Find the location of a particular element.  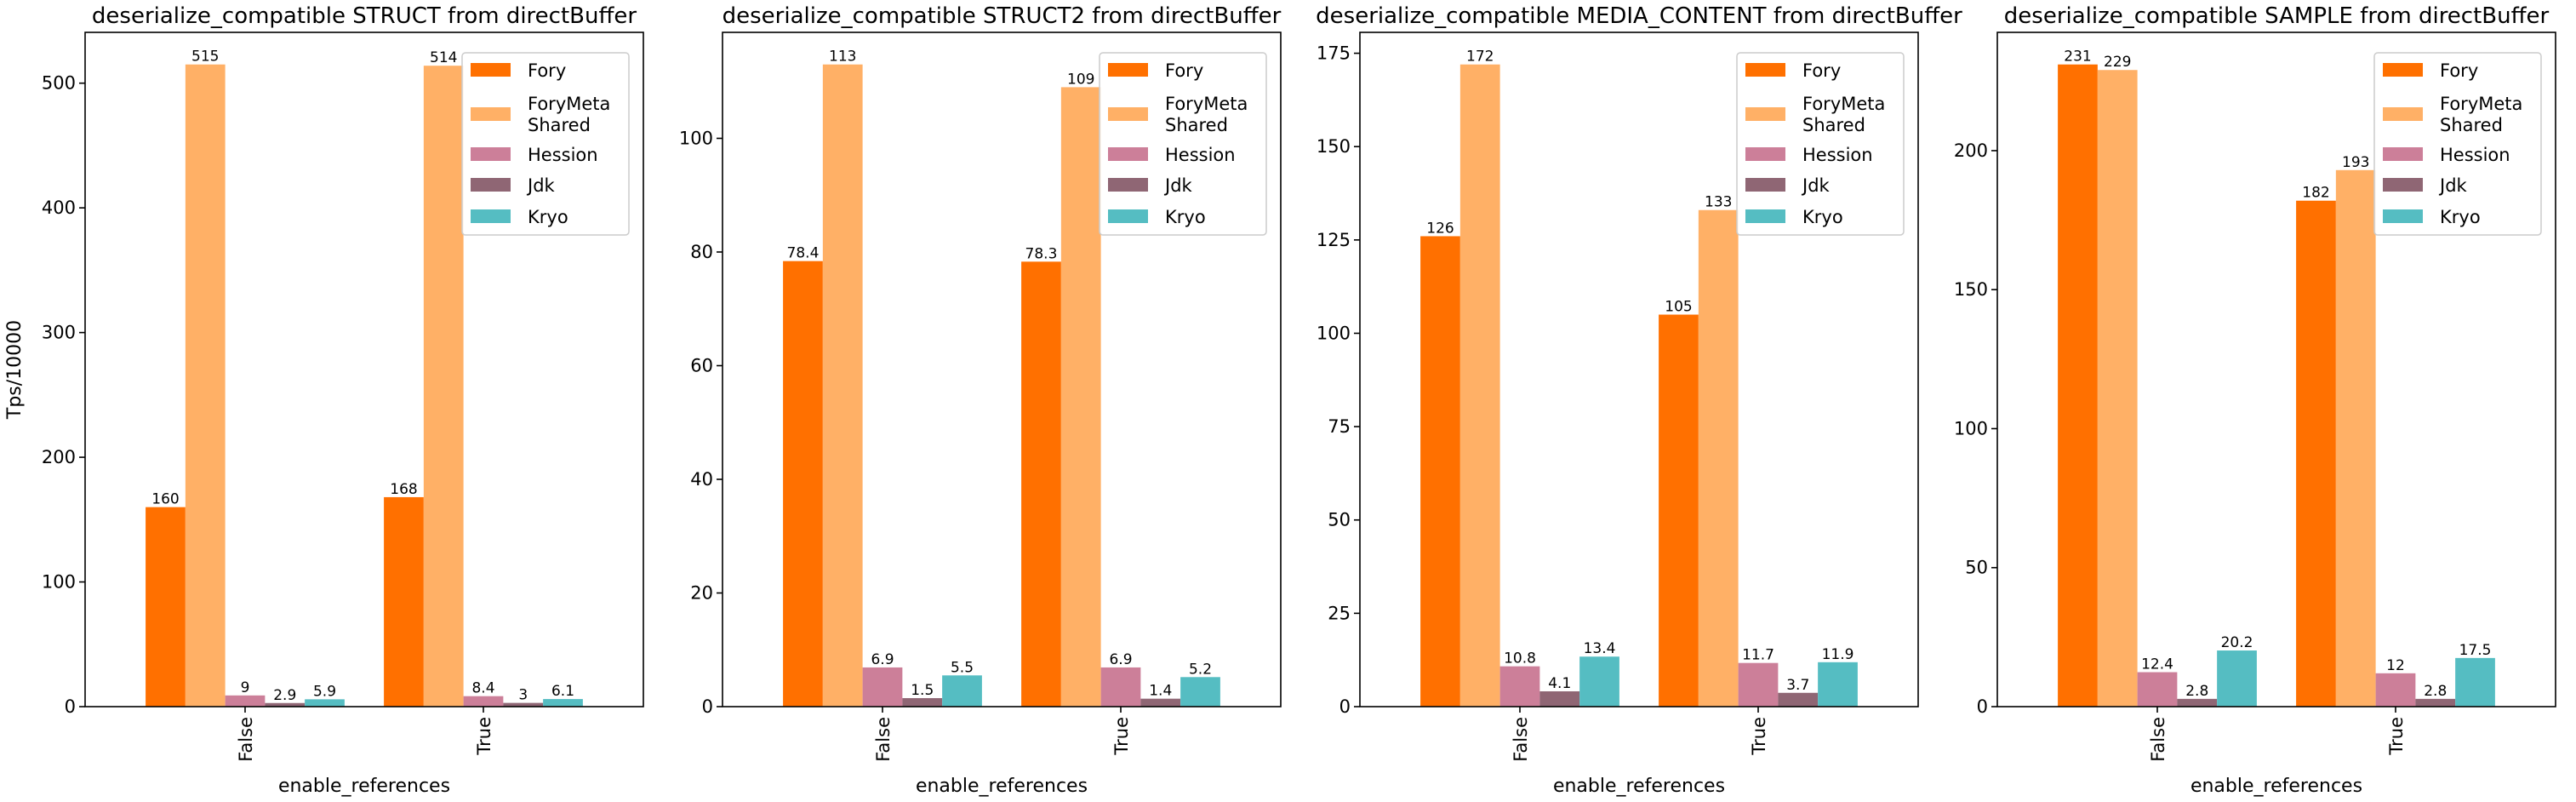

bar-value-label: 514 is located at coordinates (443, 57).